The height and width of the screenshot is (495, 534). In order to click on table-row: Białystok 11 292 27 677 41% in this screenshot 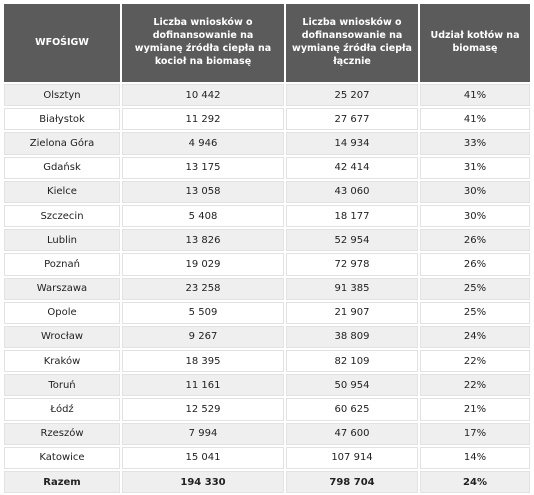, I will do `click(267, 119)`.